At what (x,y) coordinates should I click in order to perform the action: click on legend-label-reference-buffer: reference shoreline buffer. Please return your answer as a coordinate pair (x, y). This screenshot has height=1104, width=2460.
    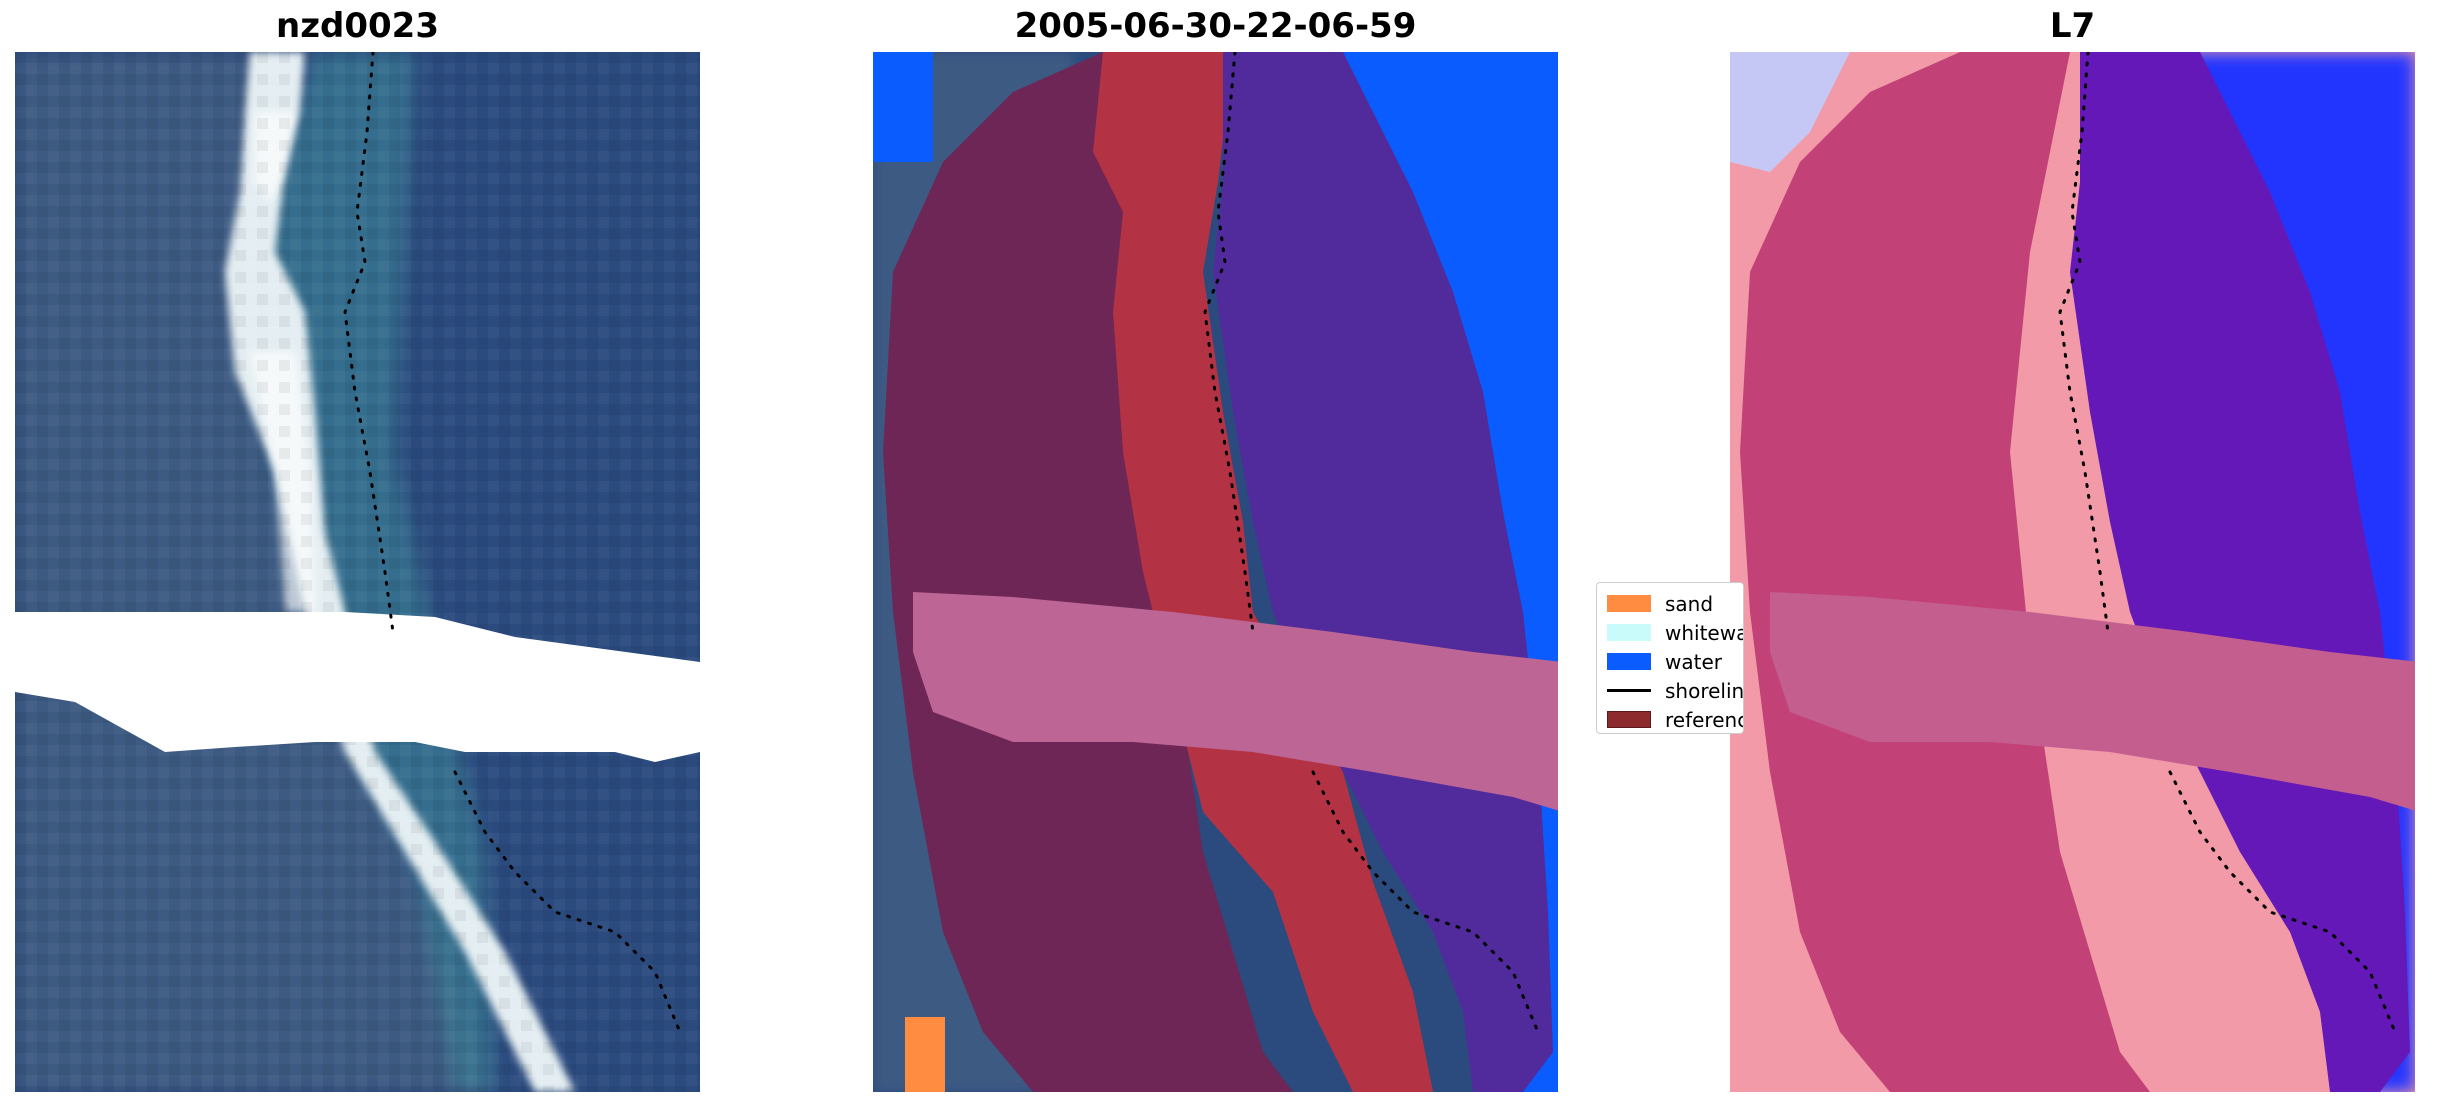
    Looking at the image, I should click on (1704, 719).